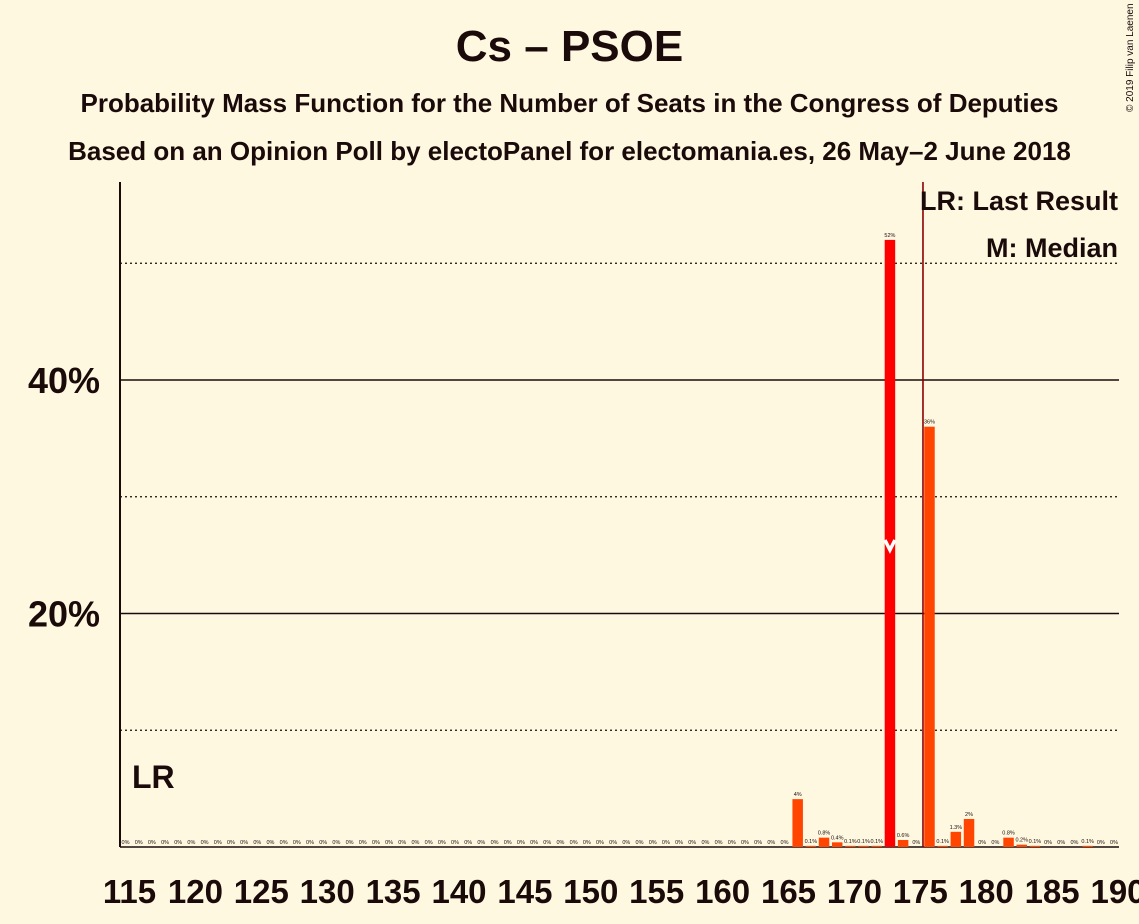  Describe the element at coordinates (153, 777) in the screenshot. I see `last-result-label: LR` at that location.